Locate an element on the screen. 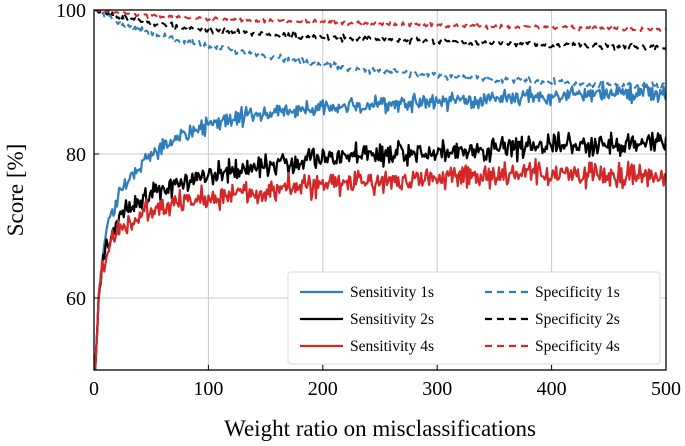 Image resolution: width=685 pixels, height=446 pixels. y-tick-label: 60 is located at coordinates (76, 299).